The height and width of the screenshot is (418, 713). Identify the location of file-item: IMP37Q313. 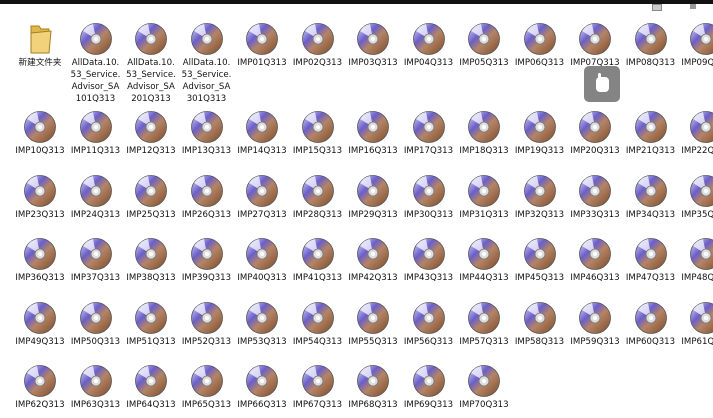
(96, 260).